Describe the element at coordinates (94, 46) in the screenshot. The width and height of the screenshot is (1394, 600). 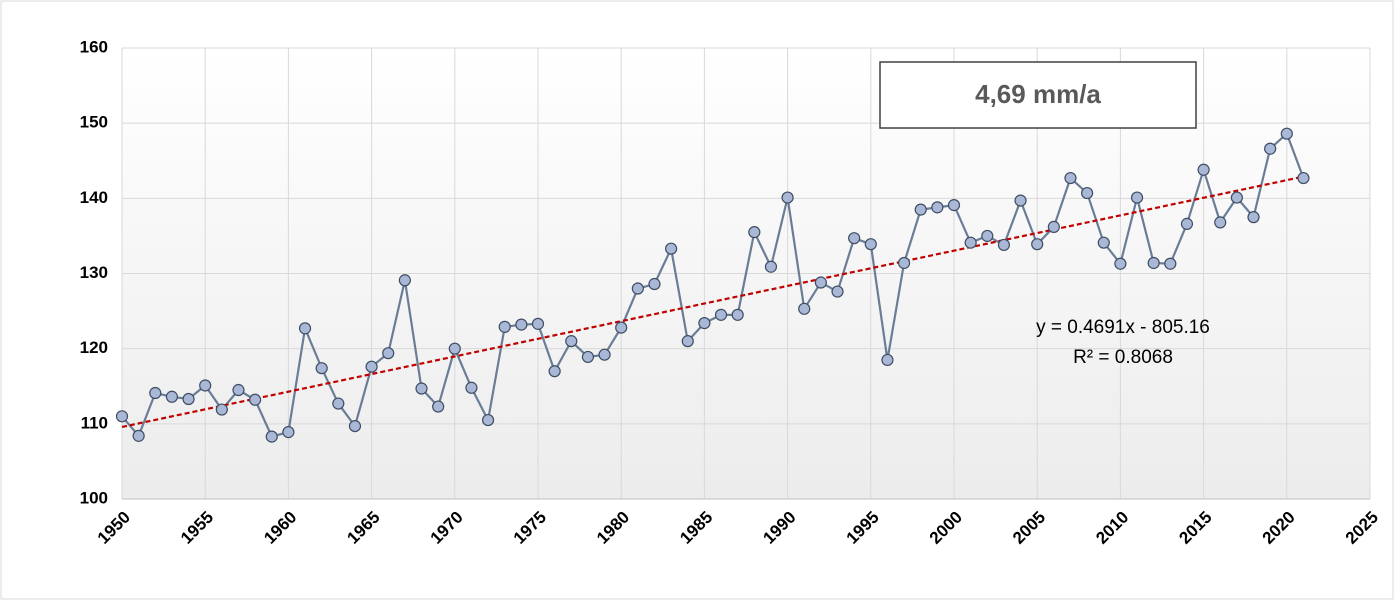
I see `y-tick-label: 160` at that location.